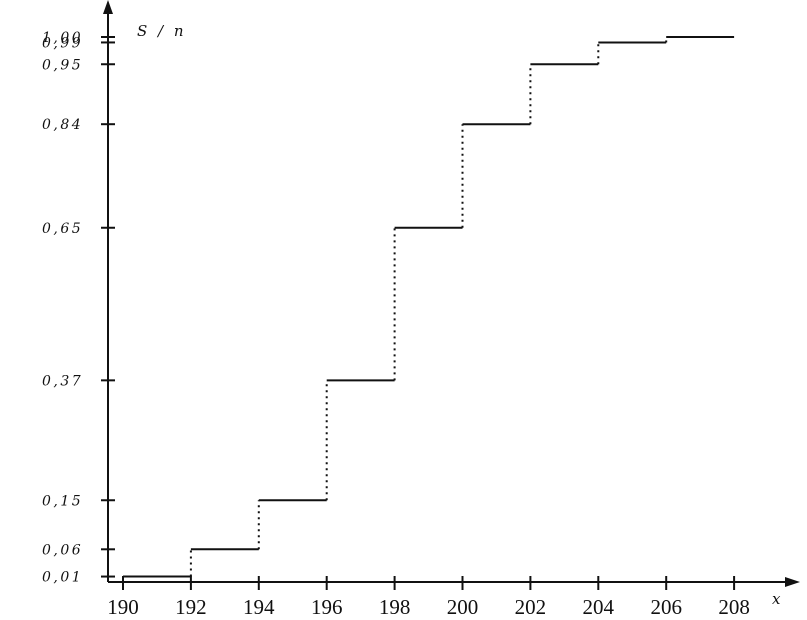 The width and height of the screenshot is (807, 620). Describe the element at coordinates (599, 607) in the screenshot. I see `x-tick-label: 204` at that location.